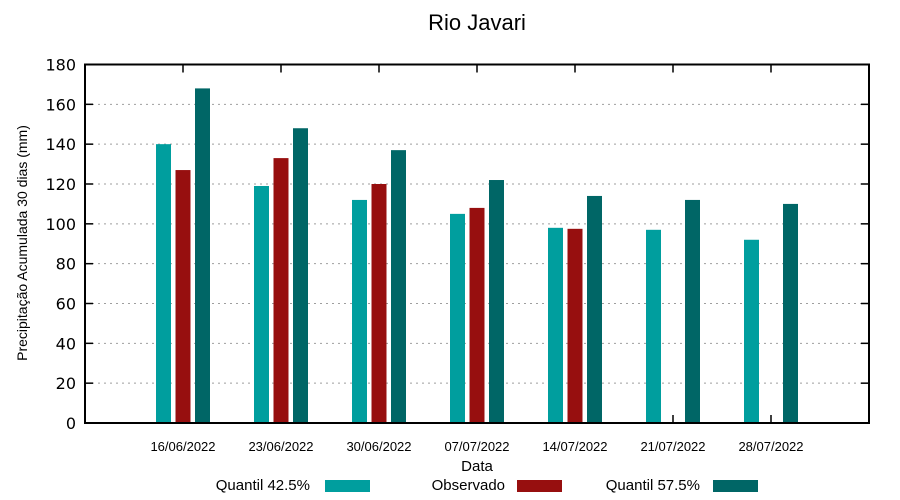  I want to click on y-tick-label-160: 160, so click(60, 104).